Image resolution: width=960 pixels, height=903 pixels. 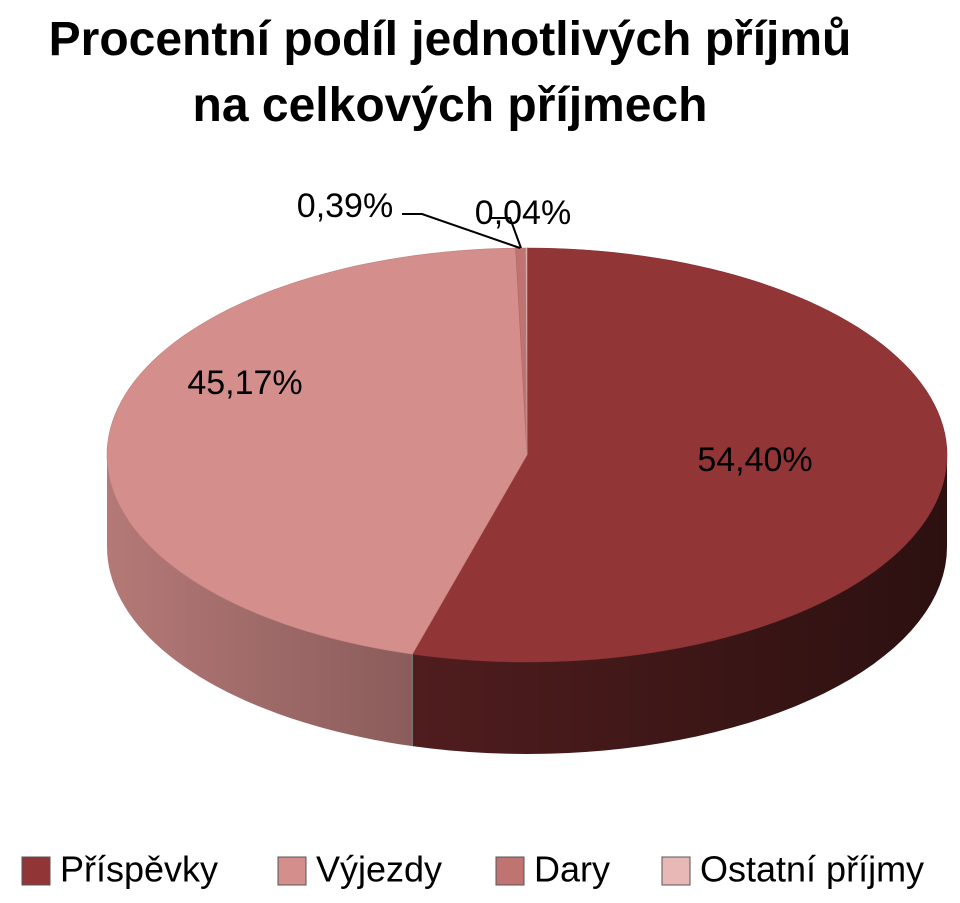 I want to click on data-label: 0,39%, so click(x=345, y=206).